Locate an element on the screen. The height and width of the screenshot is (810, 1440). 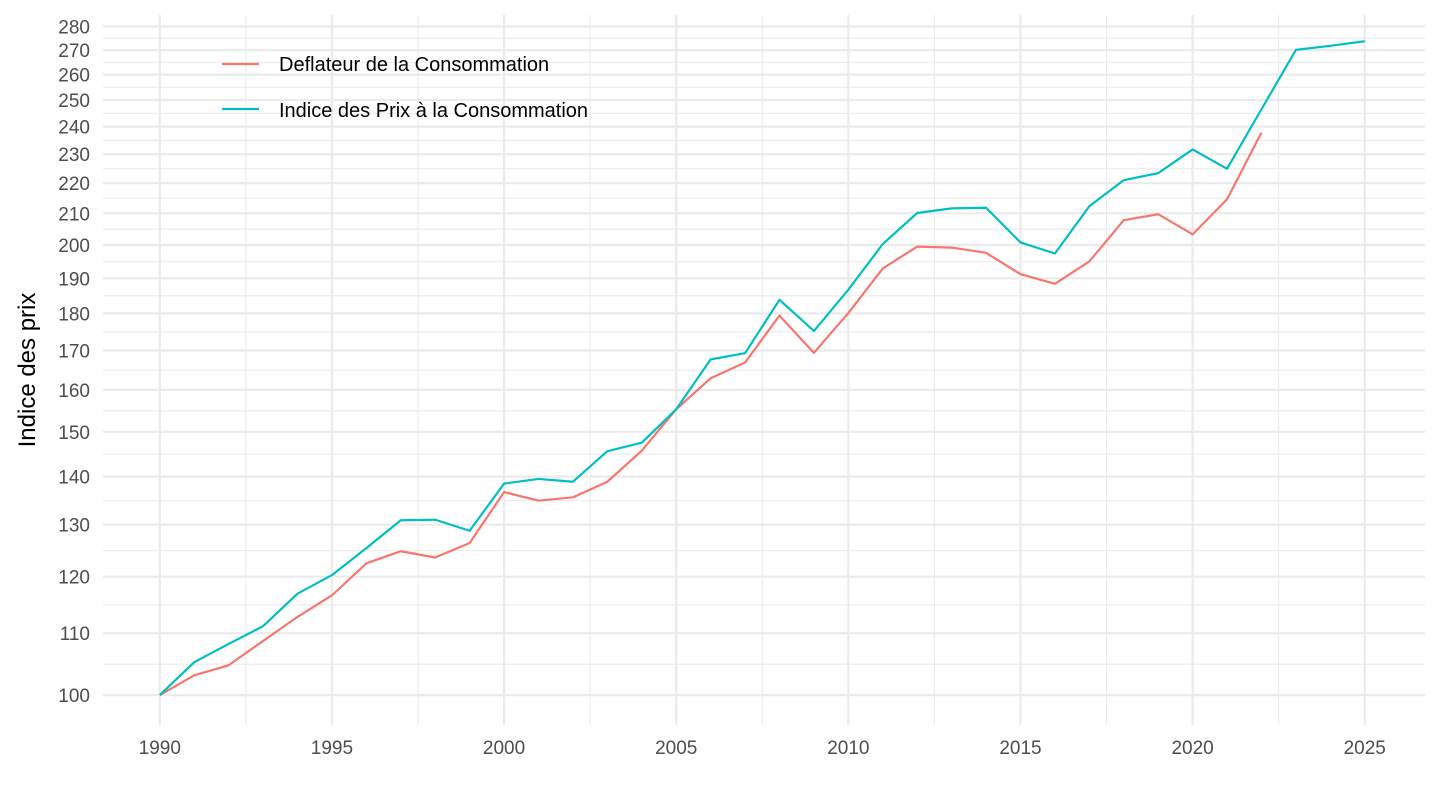
x-tick-label: 1995 is located at coordinates (332, 748).